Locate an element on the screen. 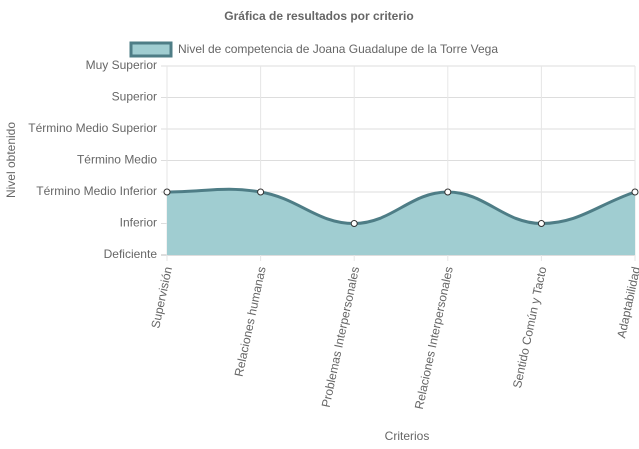 The image size is (639, 449). y-tick-label: Deficiente is located at coordinates (131, 254).